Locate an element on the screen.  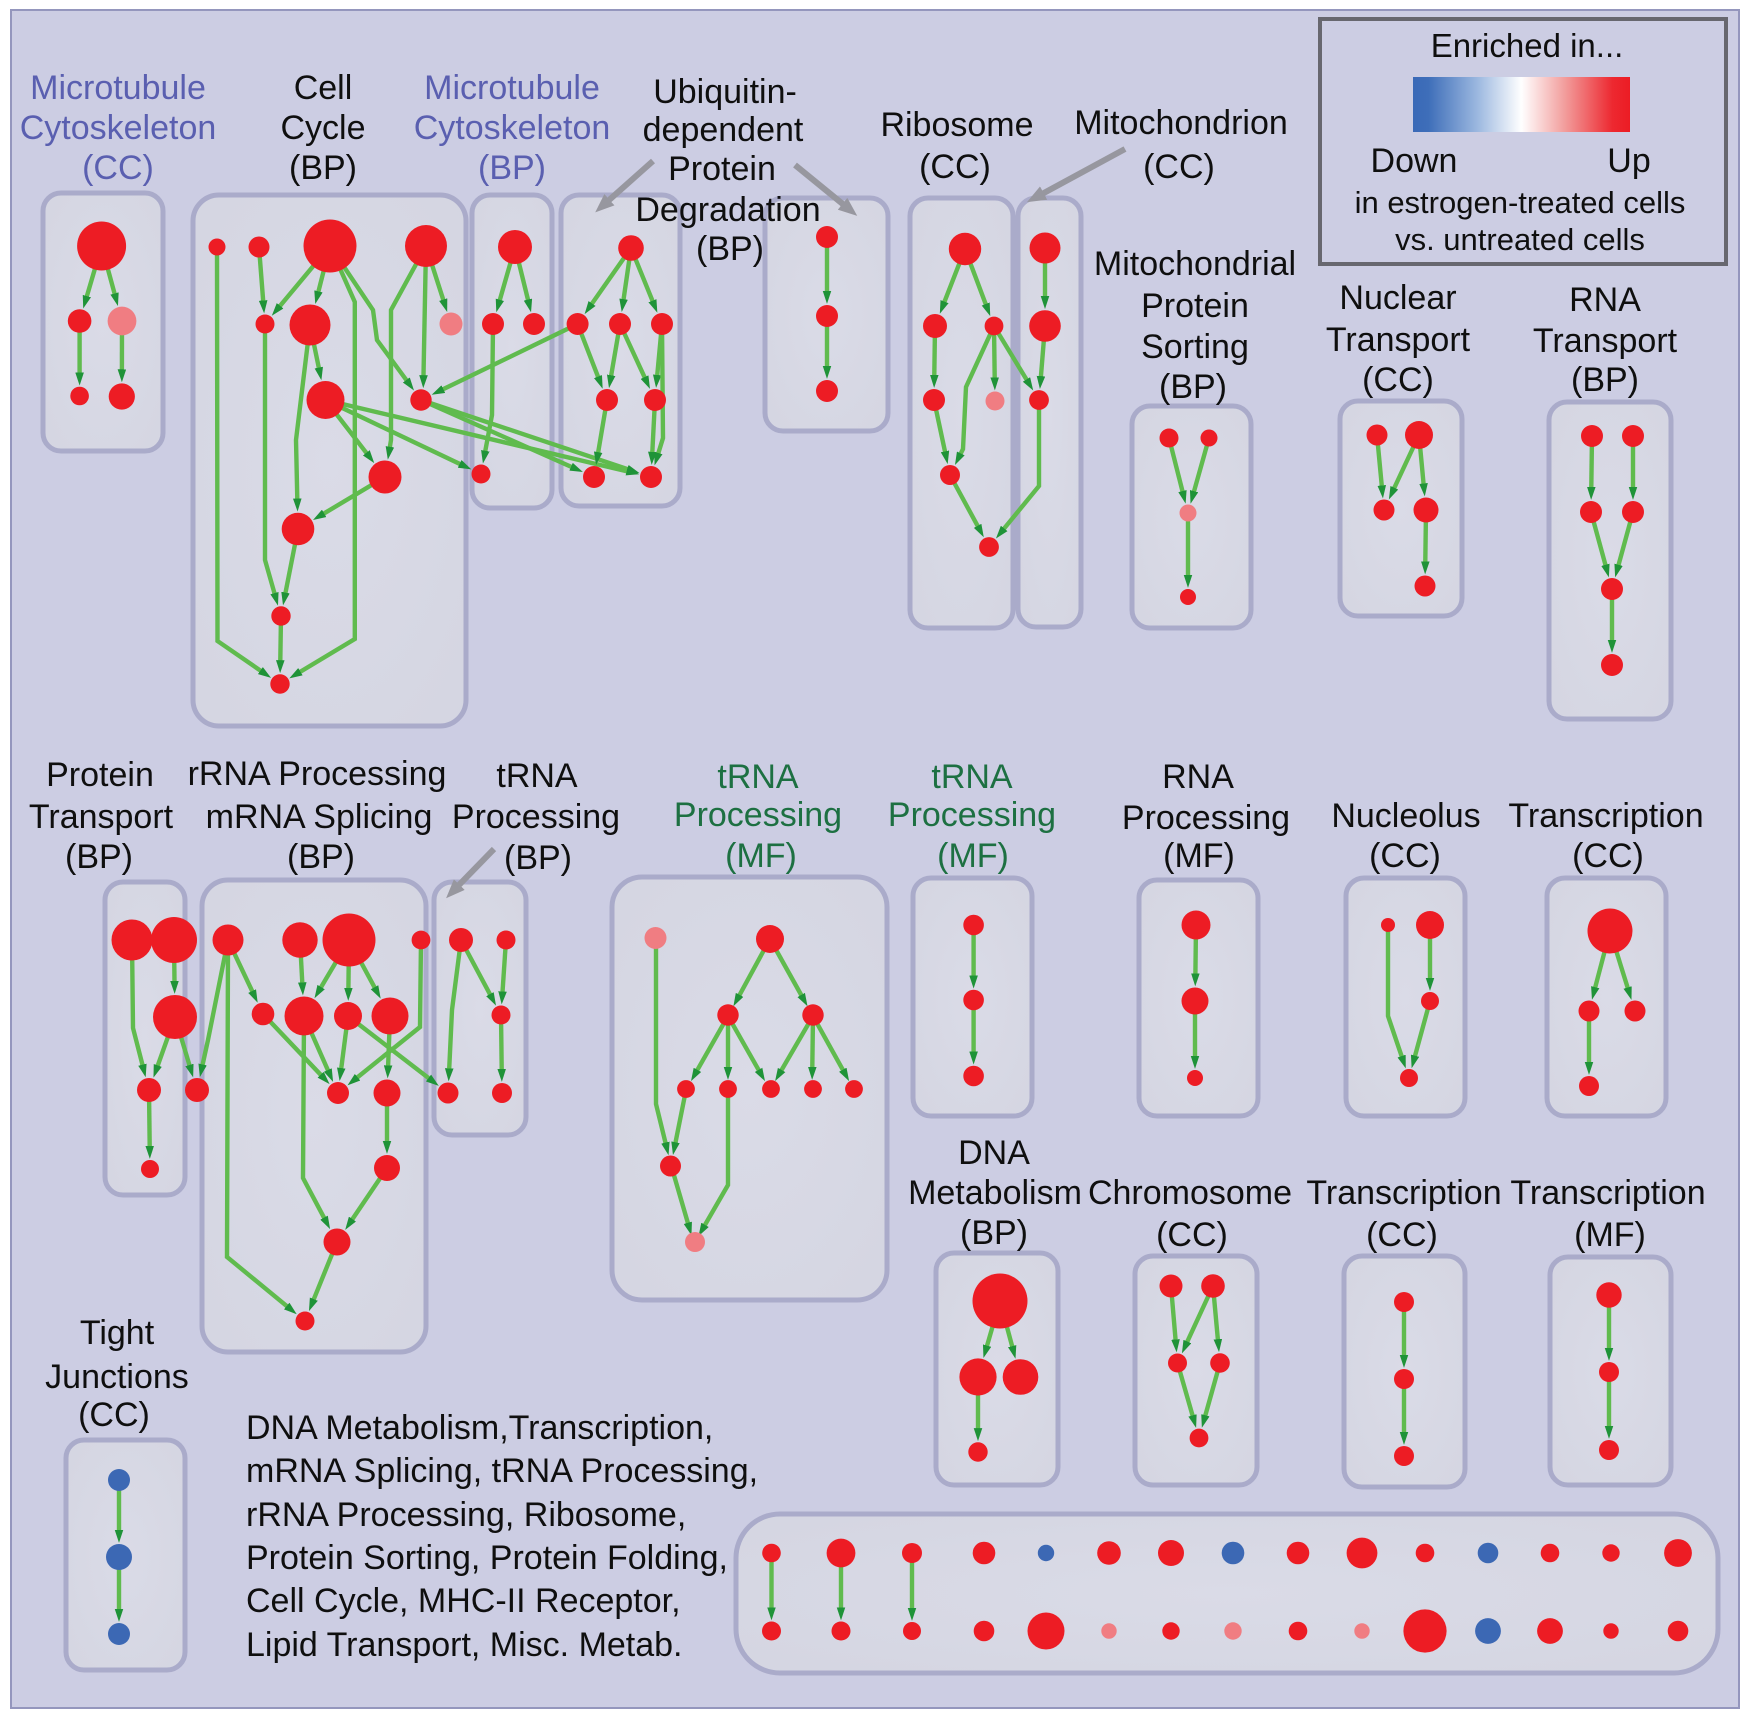
svg-text: Nucleolus is located at coordinates (1405, 816).